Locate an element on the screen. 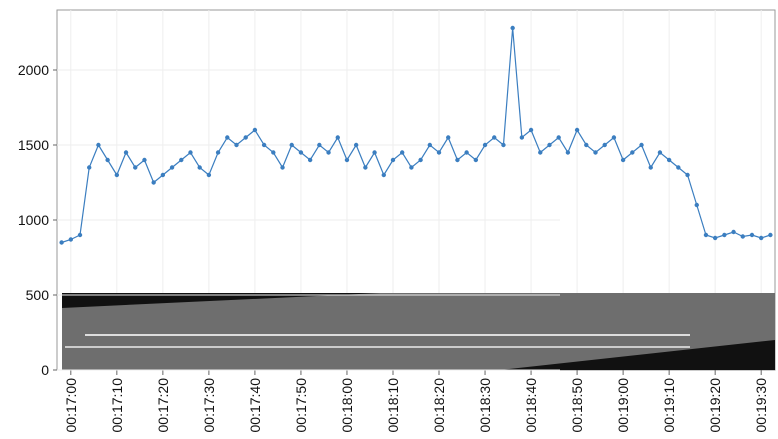 The width and height of the screenshot is (778, 439). x-tick-label: 00:18:30 is located at coordinates (485, 405).